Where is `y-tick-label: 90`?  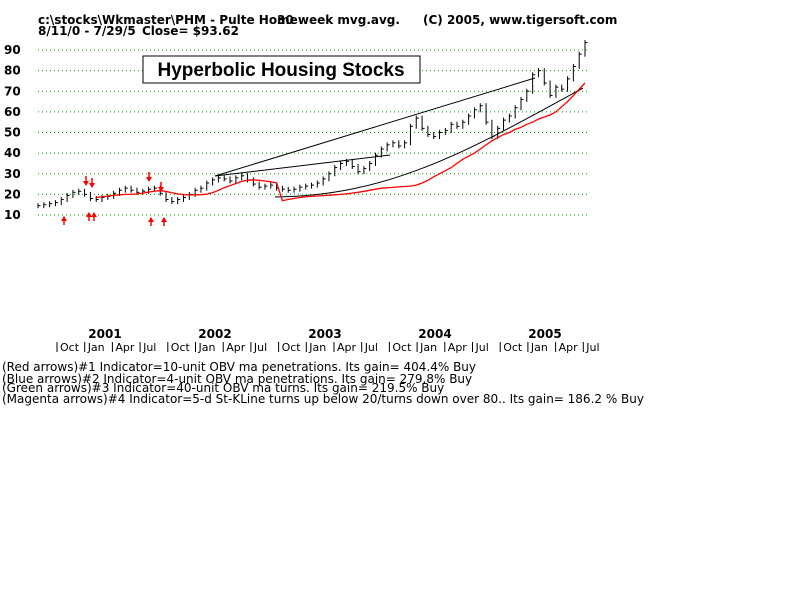
y-tick-label: 90 is located at coordinates (12, 50).